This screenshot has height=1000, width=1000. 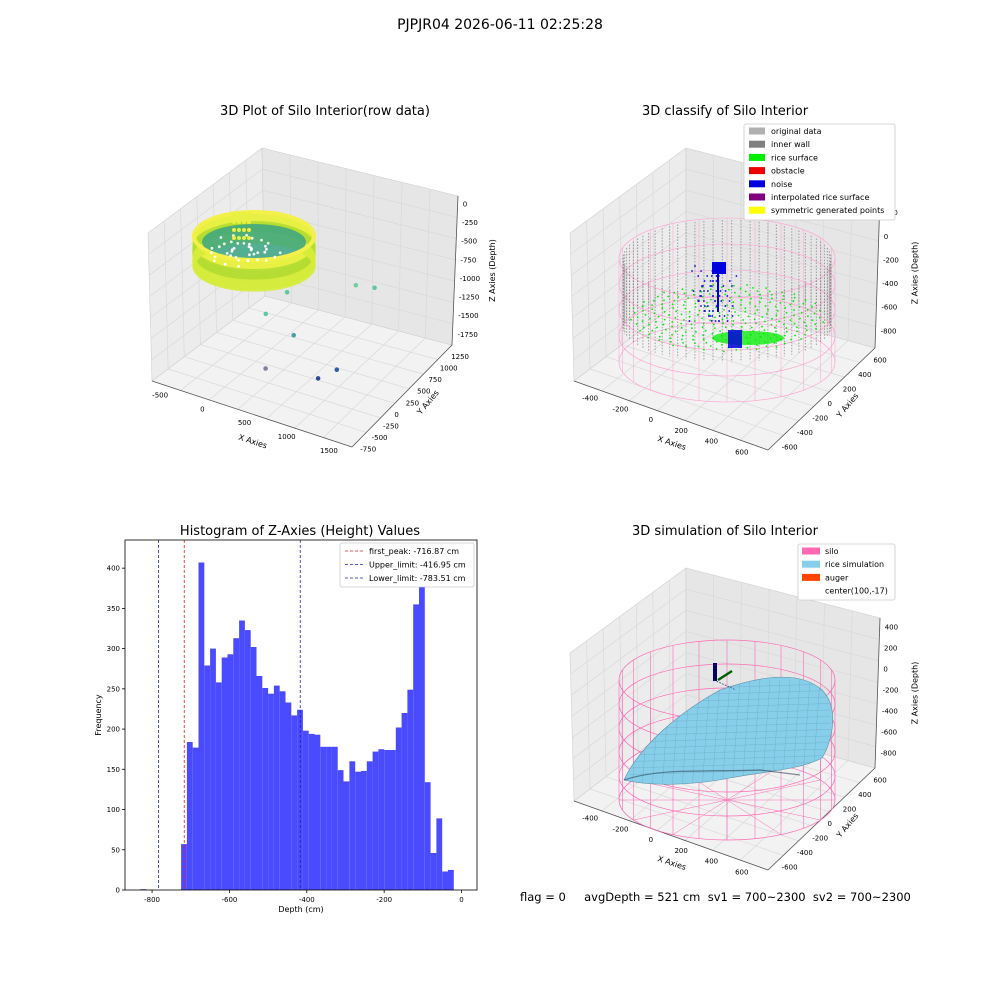 What do you see at coordinates (468, 316) in the screenshot?
I see `z-tick-label: -1500` at bounding box center [468, 316].